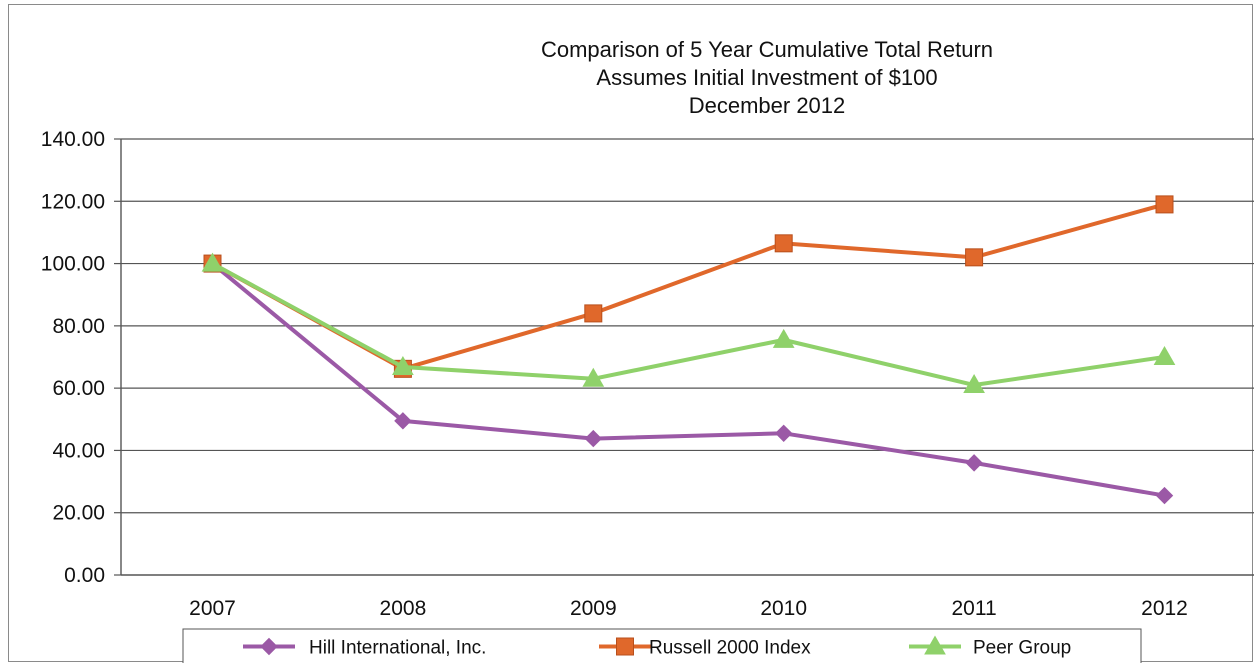 This screenshot has height=666, width=1257. What do you see at coordinates (688, 608) in the screenshot?
I see `x-axis-tick-labels: 2007 2008 2009 2010 2011 2012` at bounding box center [688, 608].